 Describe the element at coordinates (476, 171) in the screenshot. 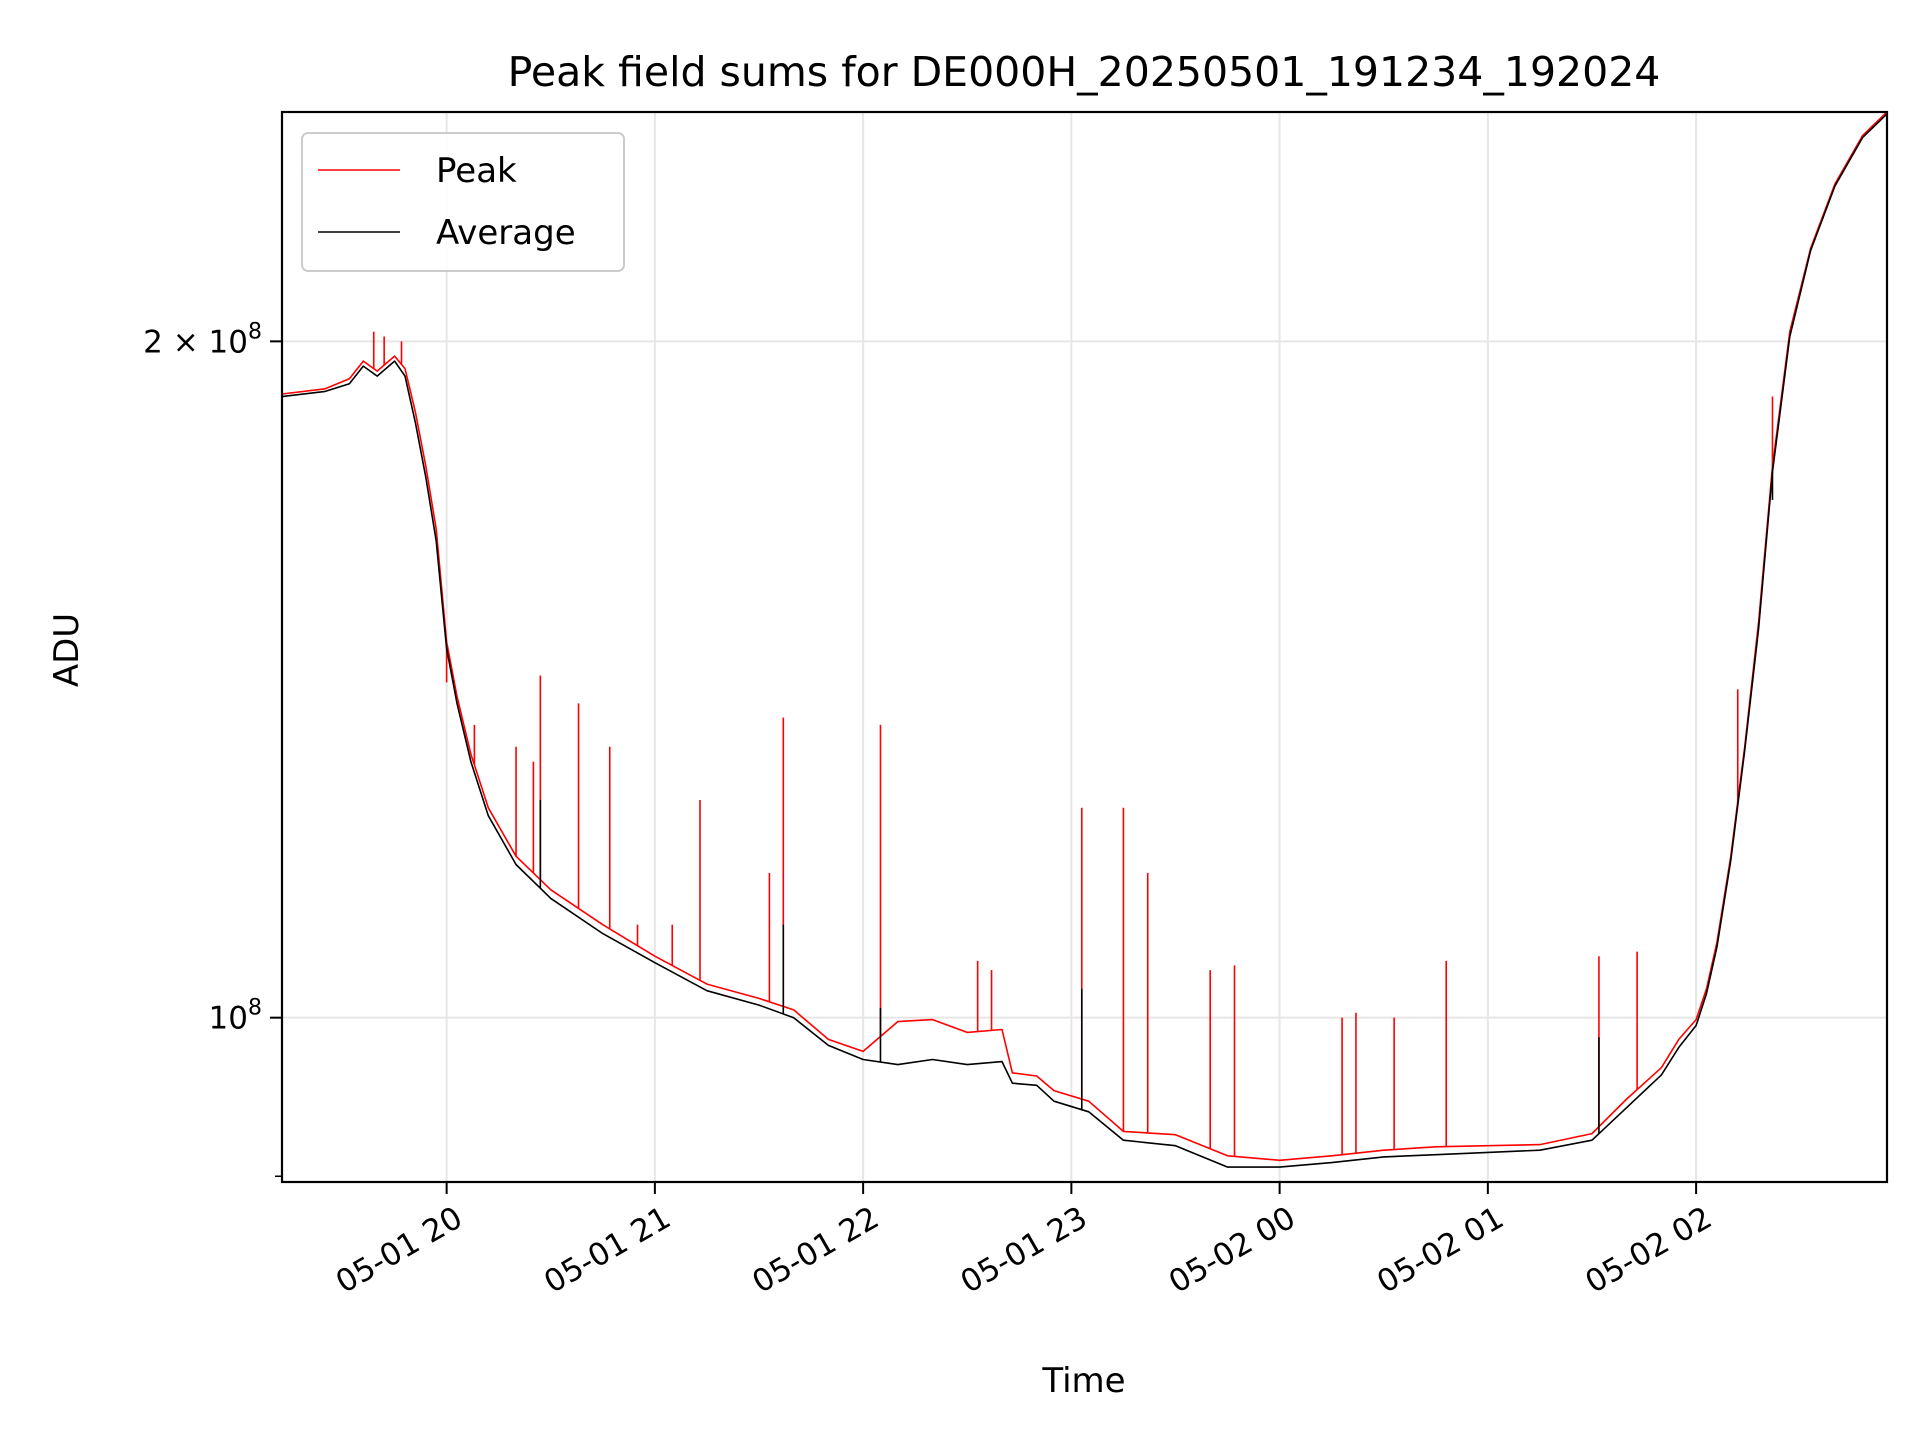

I see `legend-label-peak: Peak` at that location.